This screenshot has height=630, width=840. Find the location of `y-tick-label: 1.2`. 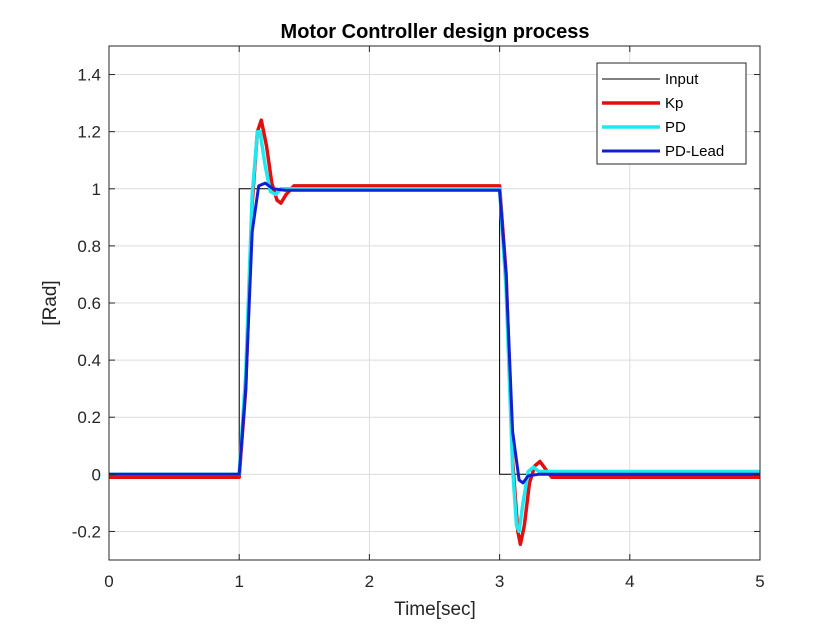

y-tick-label: 1.2 is located at coordinates (89, 132).